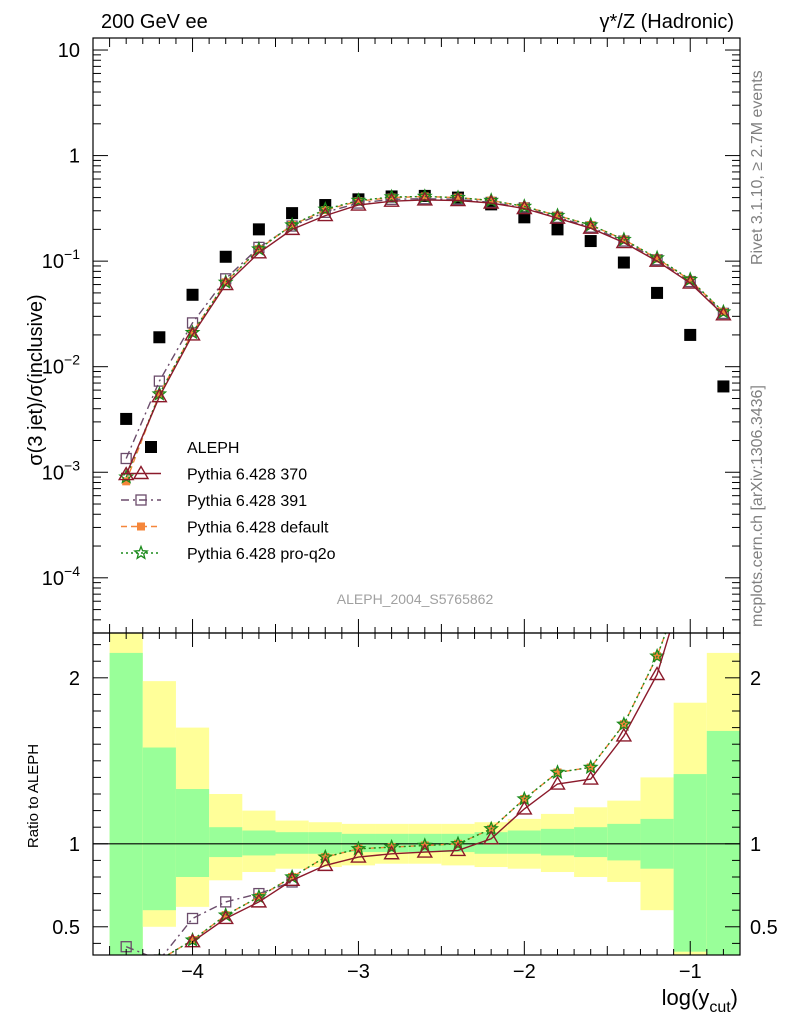 This screenshot has height=1024, width=786. What do you see at coordinates (33, 796) in the screenshot?
I see `ratio-y-axis-label: Ratio to ALEPH` at bounding box center [33, 796].